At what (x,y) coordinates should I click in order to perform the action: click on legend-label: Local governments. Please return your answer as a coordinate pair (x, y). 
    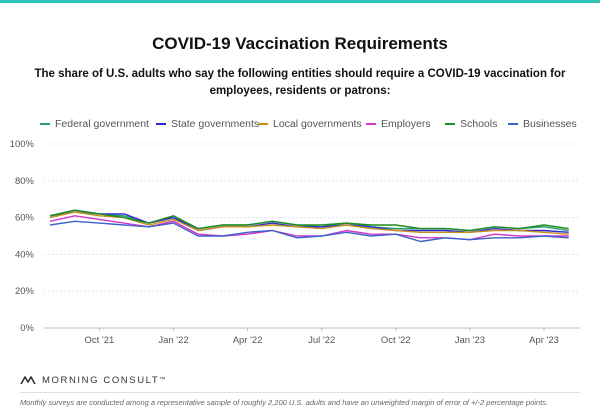
    Looking at the image, I should click on (317, 124).